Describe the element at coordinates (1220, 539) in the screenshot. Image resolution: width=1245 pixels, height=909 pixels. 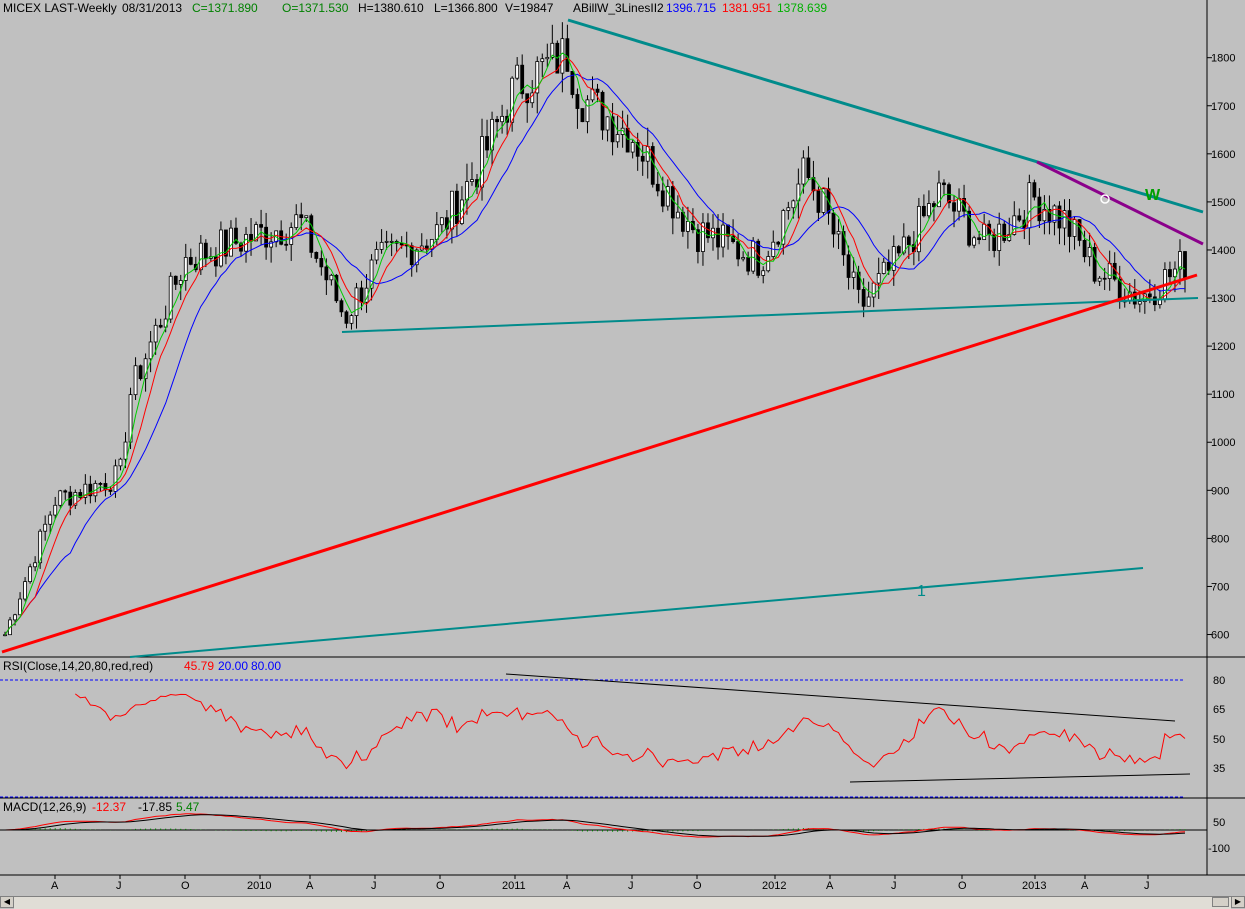
I see `price-tick-label: 800` at that location.